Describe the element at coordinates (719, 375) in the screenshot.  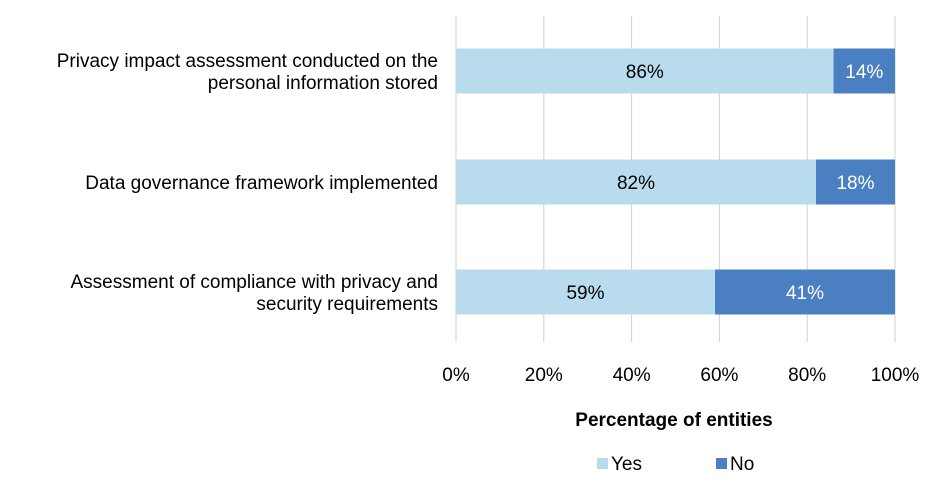
I see `x-tick-label: 60%` at that location.